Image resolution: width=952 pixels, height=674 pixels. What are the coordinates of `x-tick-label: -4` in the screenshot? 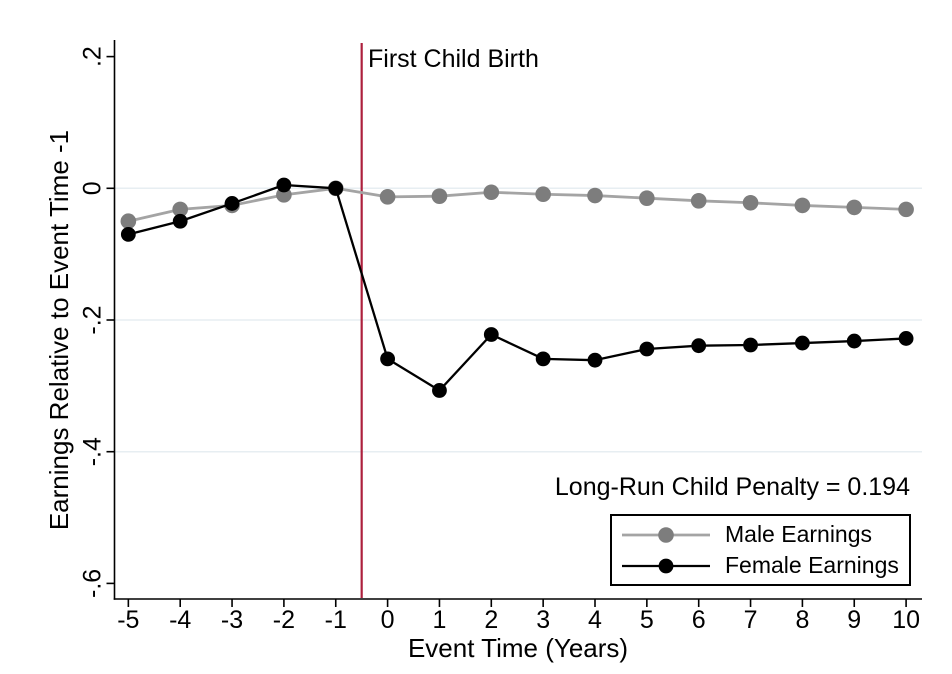 It's located at (180, 620).